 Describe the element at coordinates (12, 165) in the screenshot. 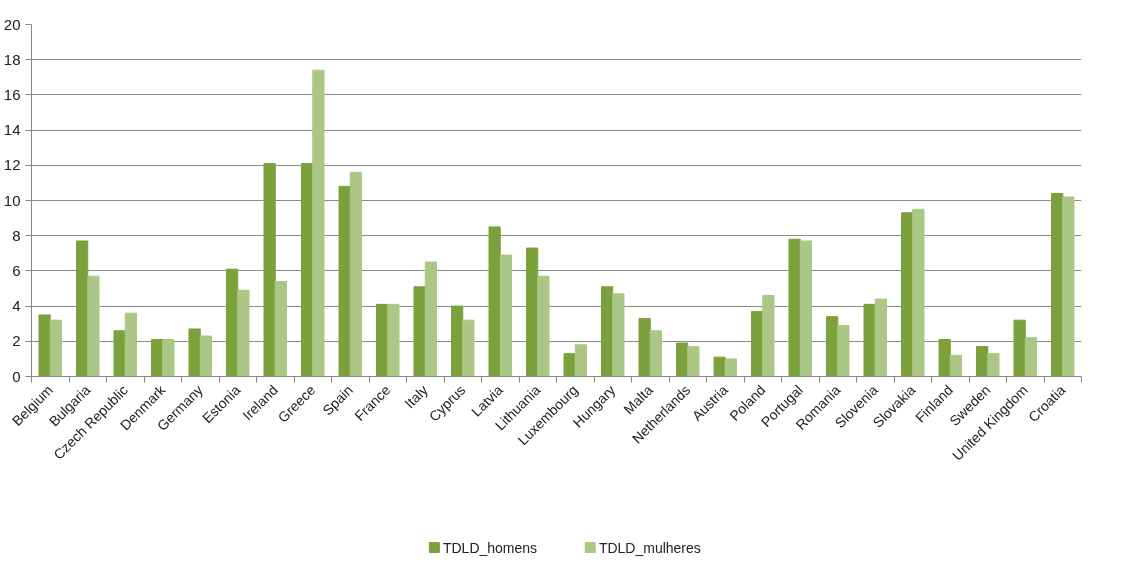

I see `y-tick-label: 12` at that location.